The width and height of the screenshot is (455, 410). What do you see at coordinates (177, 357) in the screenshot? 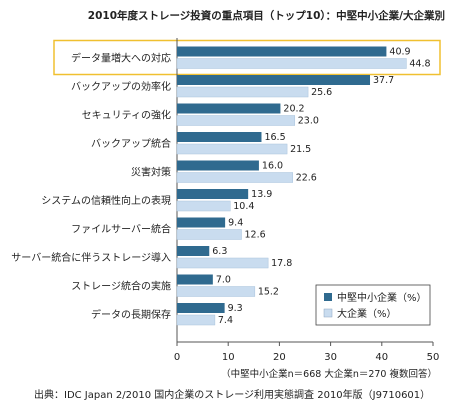
I see `x-tick-label: 0` at bounding box center [177, 357].